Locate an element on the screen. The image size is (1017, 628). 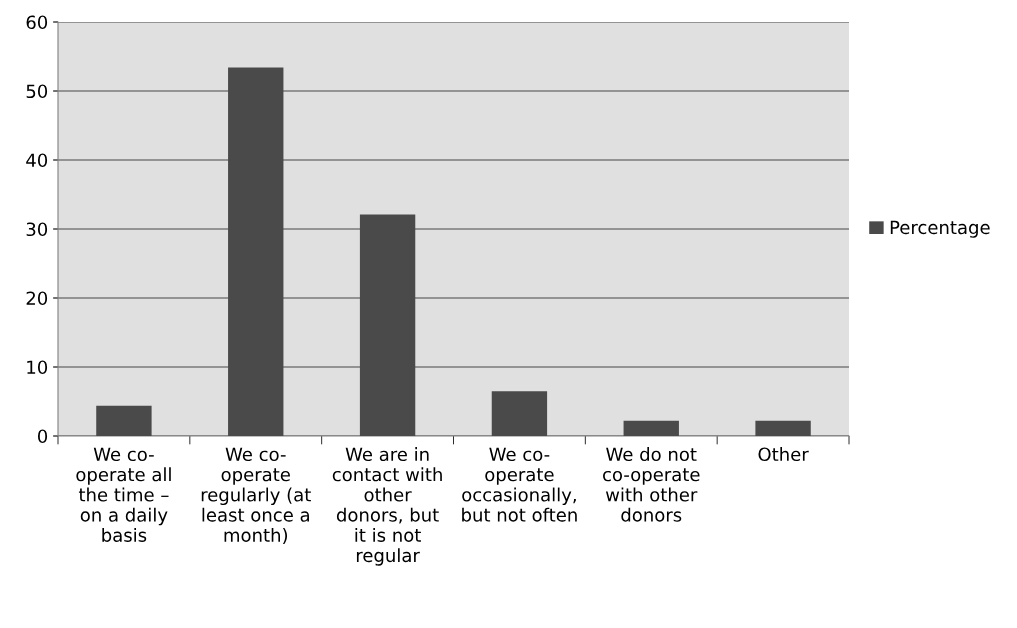
y-tick-label: 60 is located at coordinates (37, 22).